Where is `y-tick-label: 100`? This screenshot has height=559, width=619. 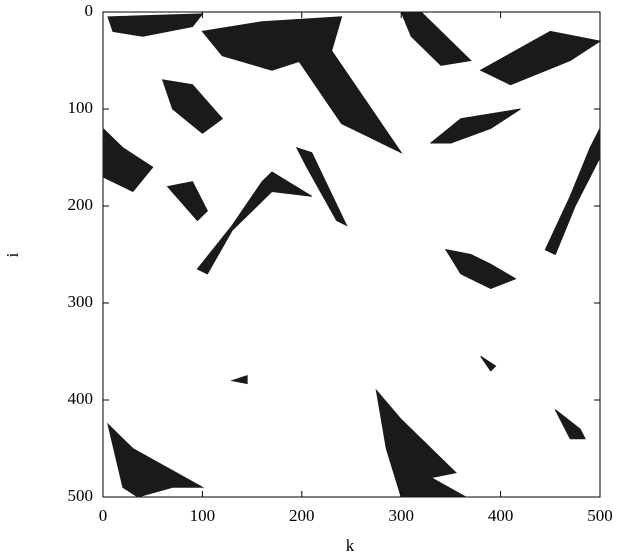 y-tick-label: 100 is located at coordinates (81, 107).